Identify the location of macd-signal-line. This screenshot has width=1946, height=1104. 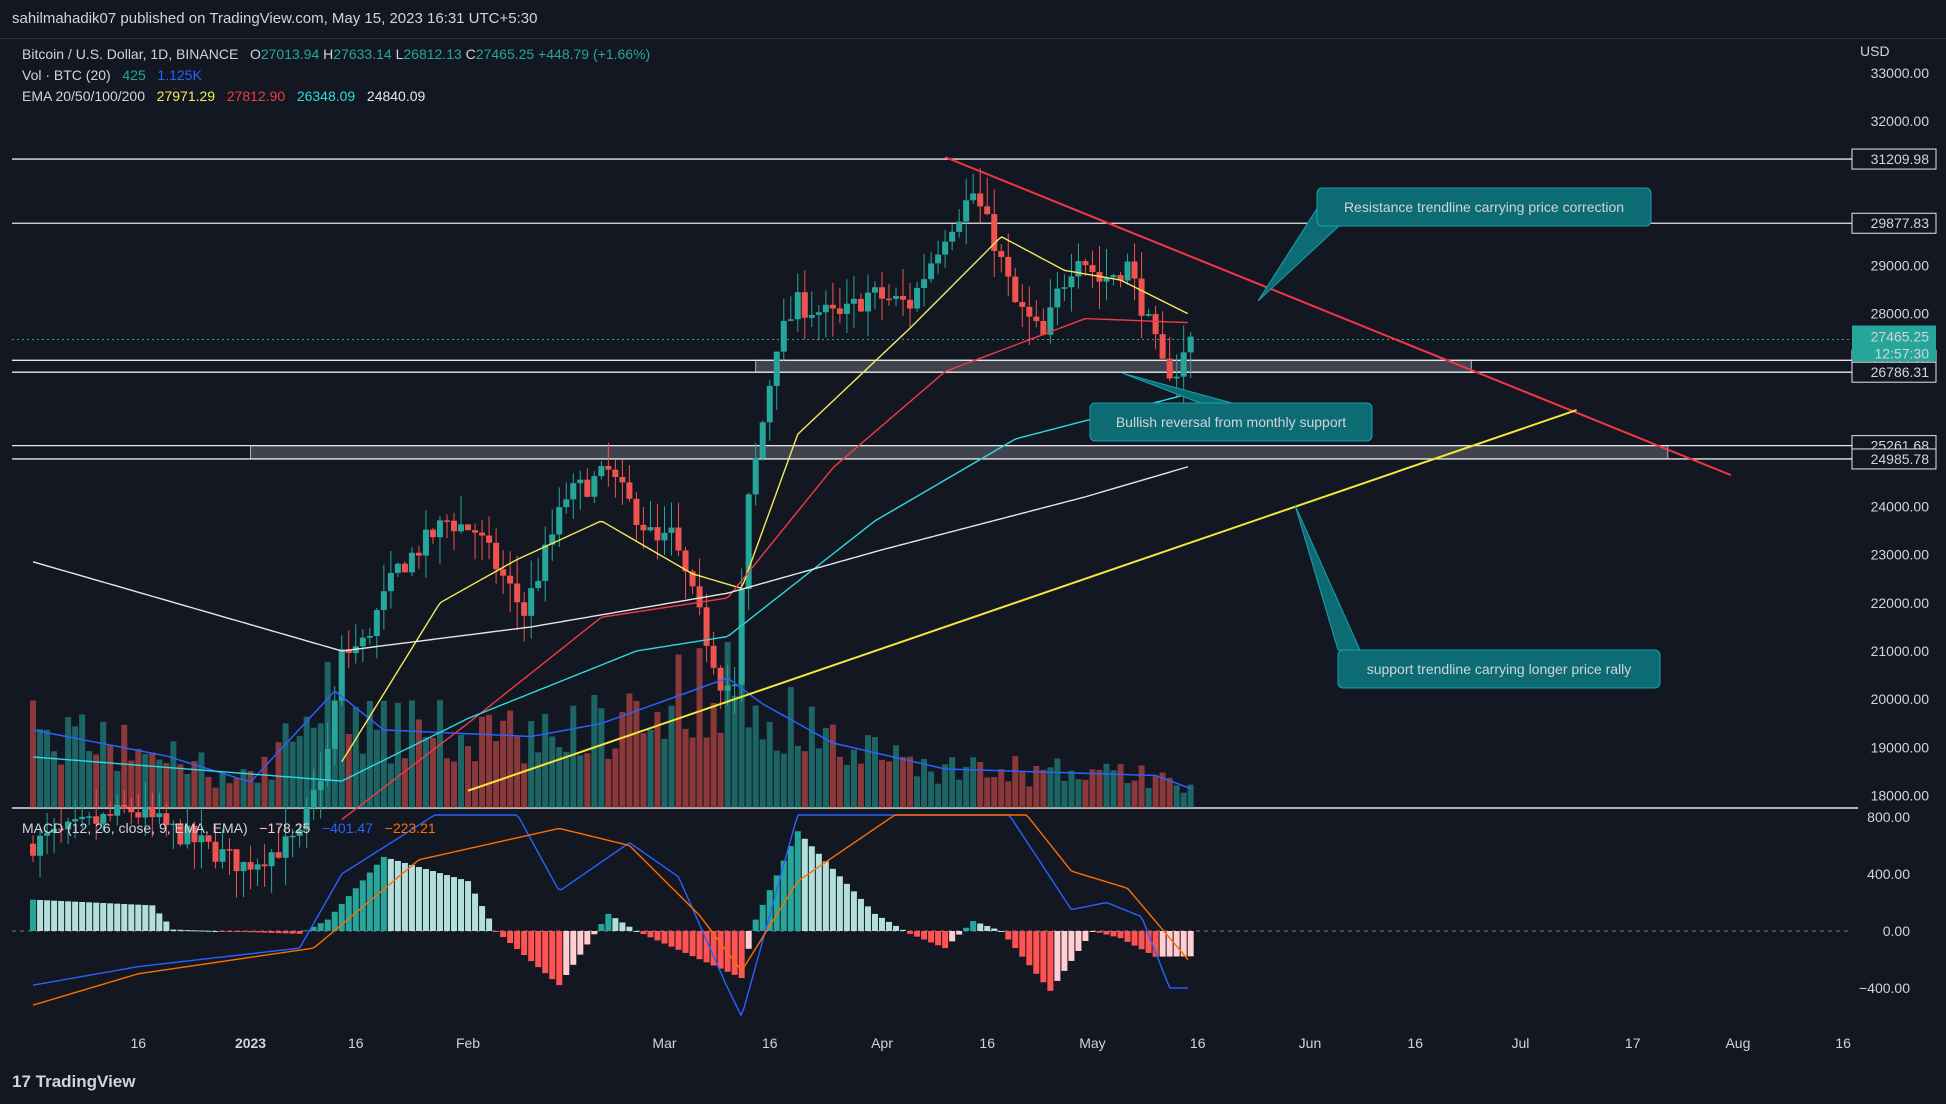
(610, 910).